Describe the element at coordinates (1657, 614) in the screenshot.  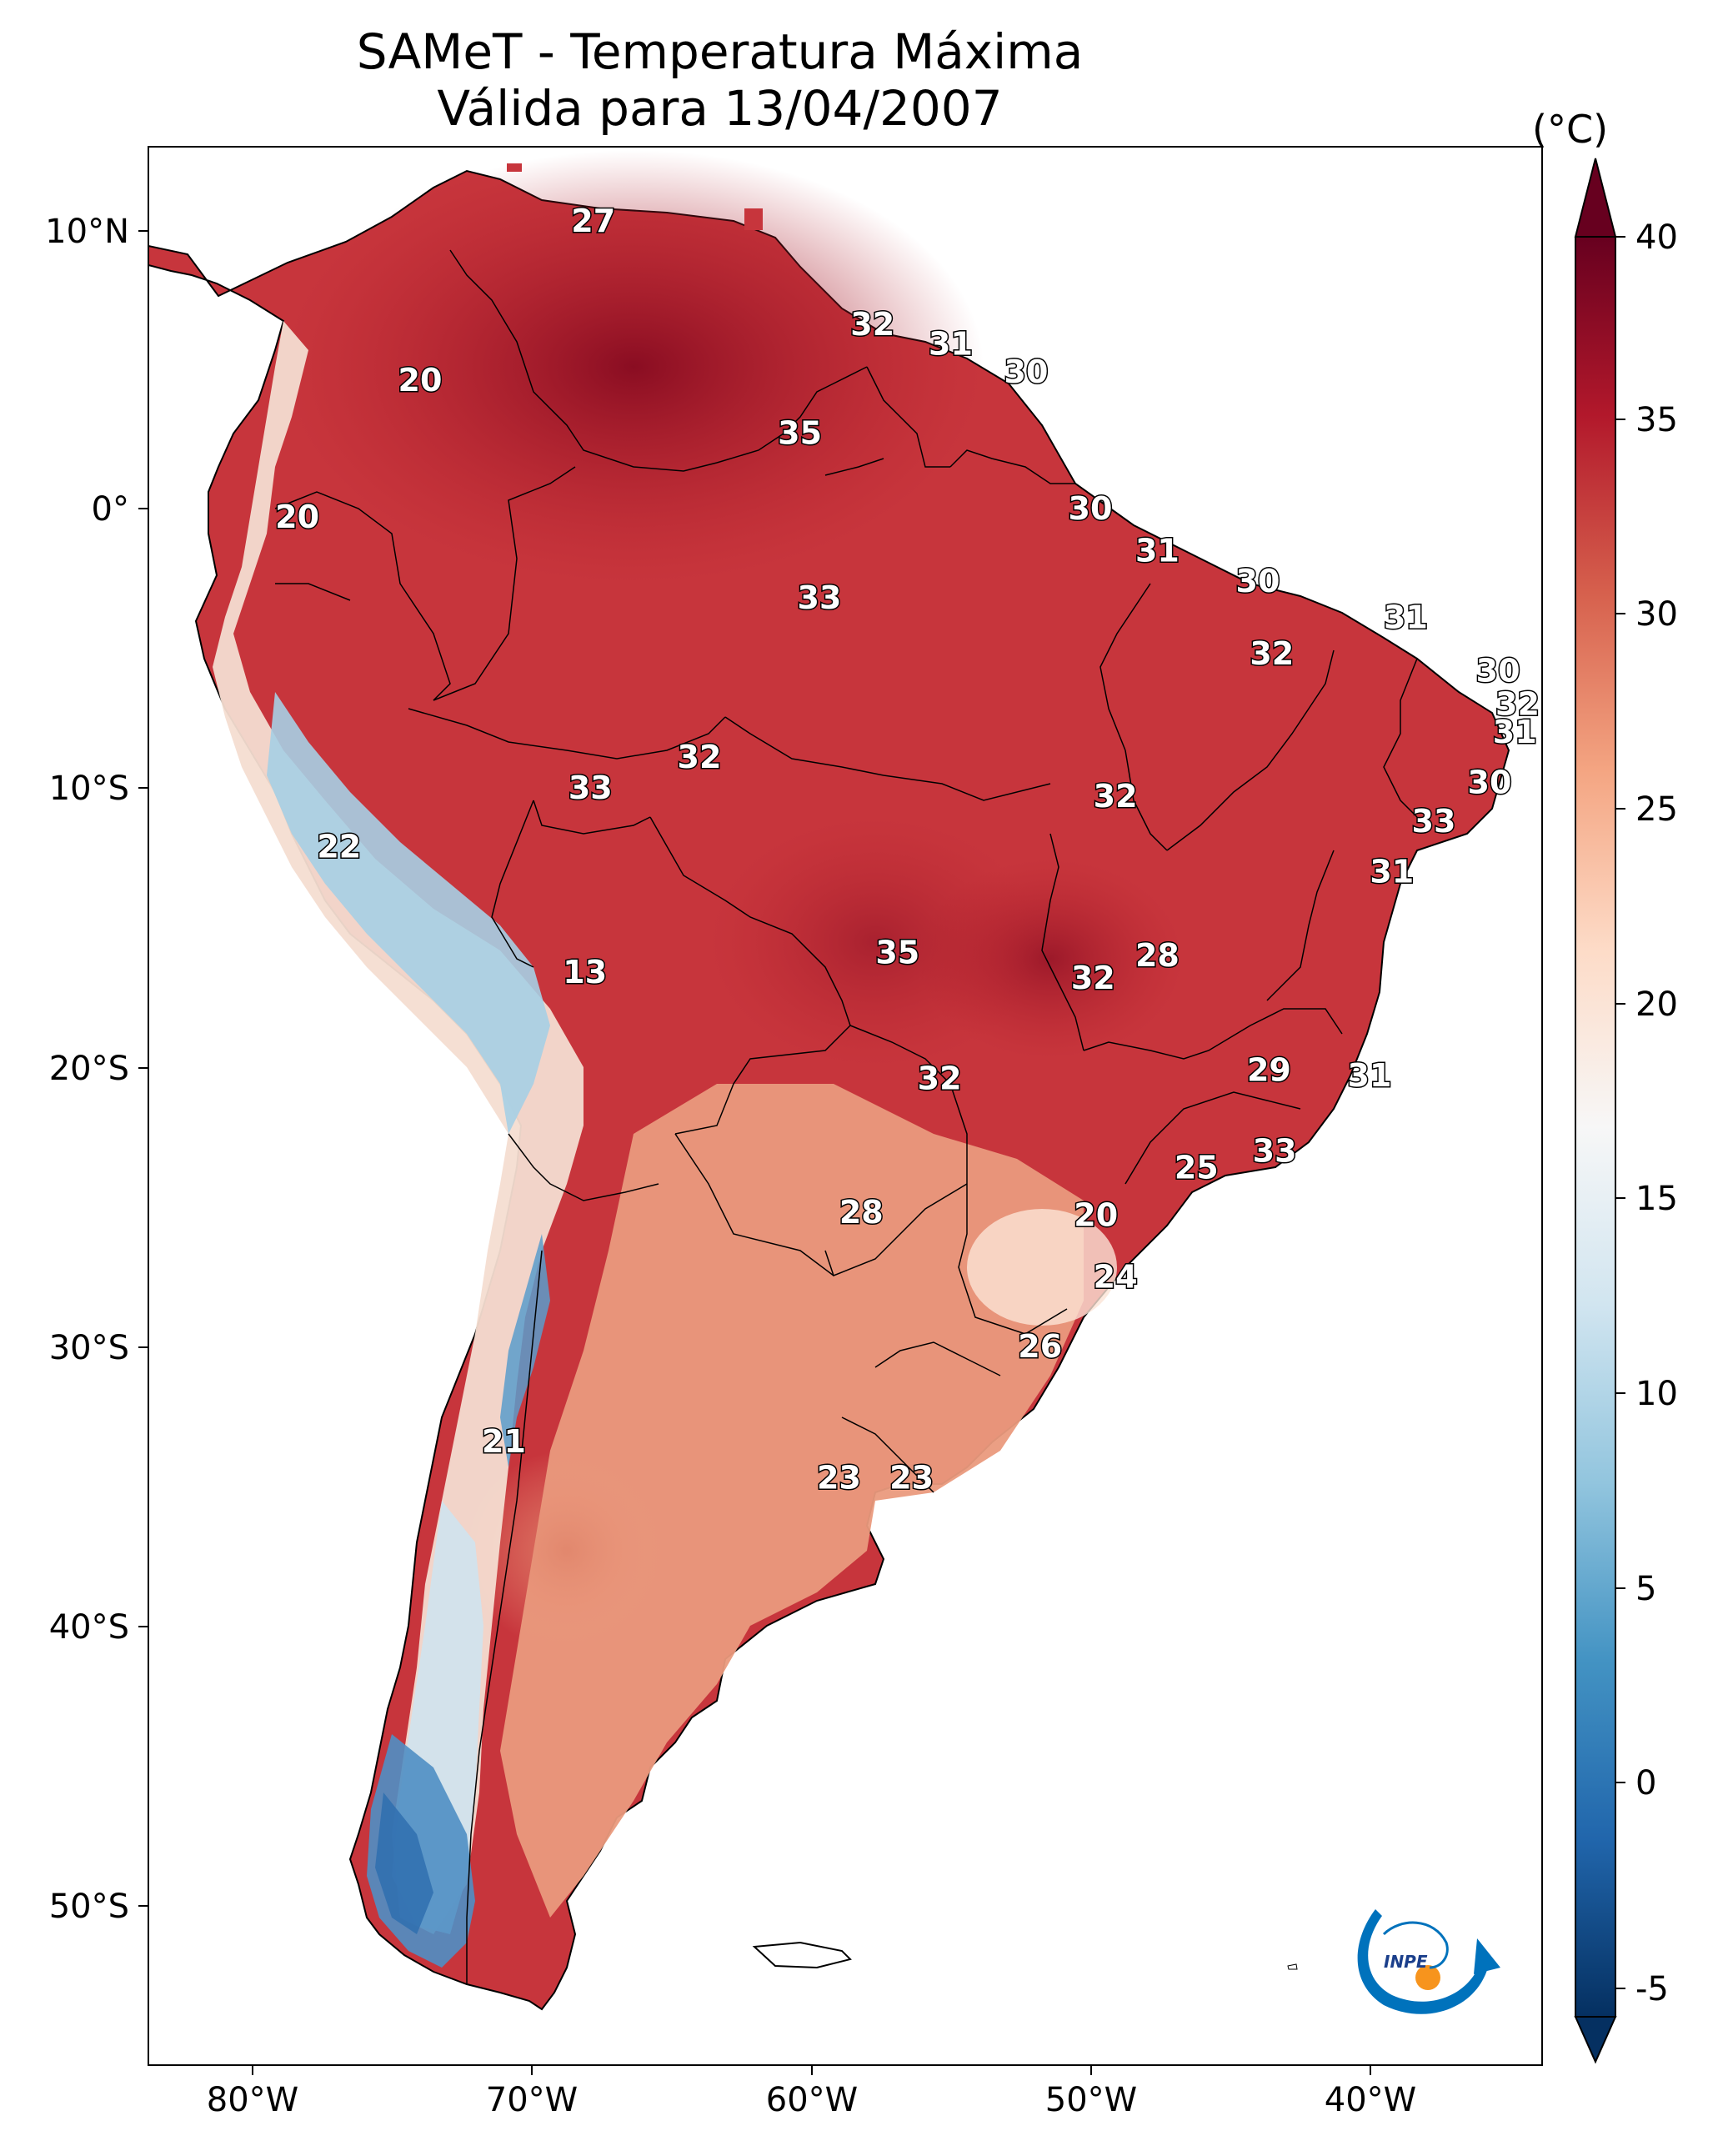
I see `colorbar-tick: 30` at that location.